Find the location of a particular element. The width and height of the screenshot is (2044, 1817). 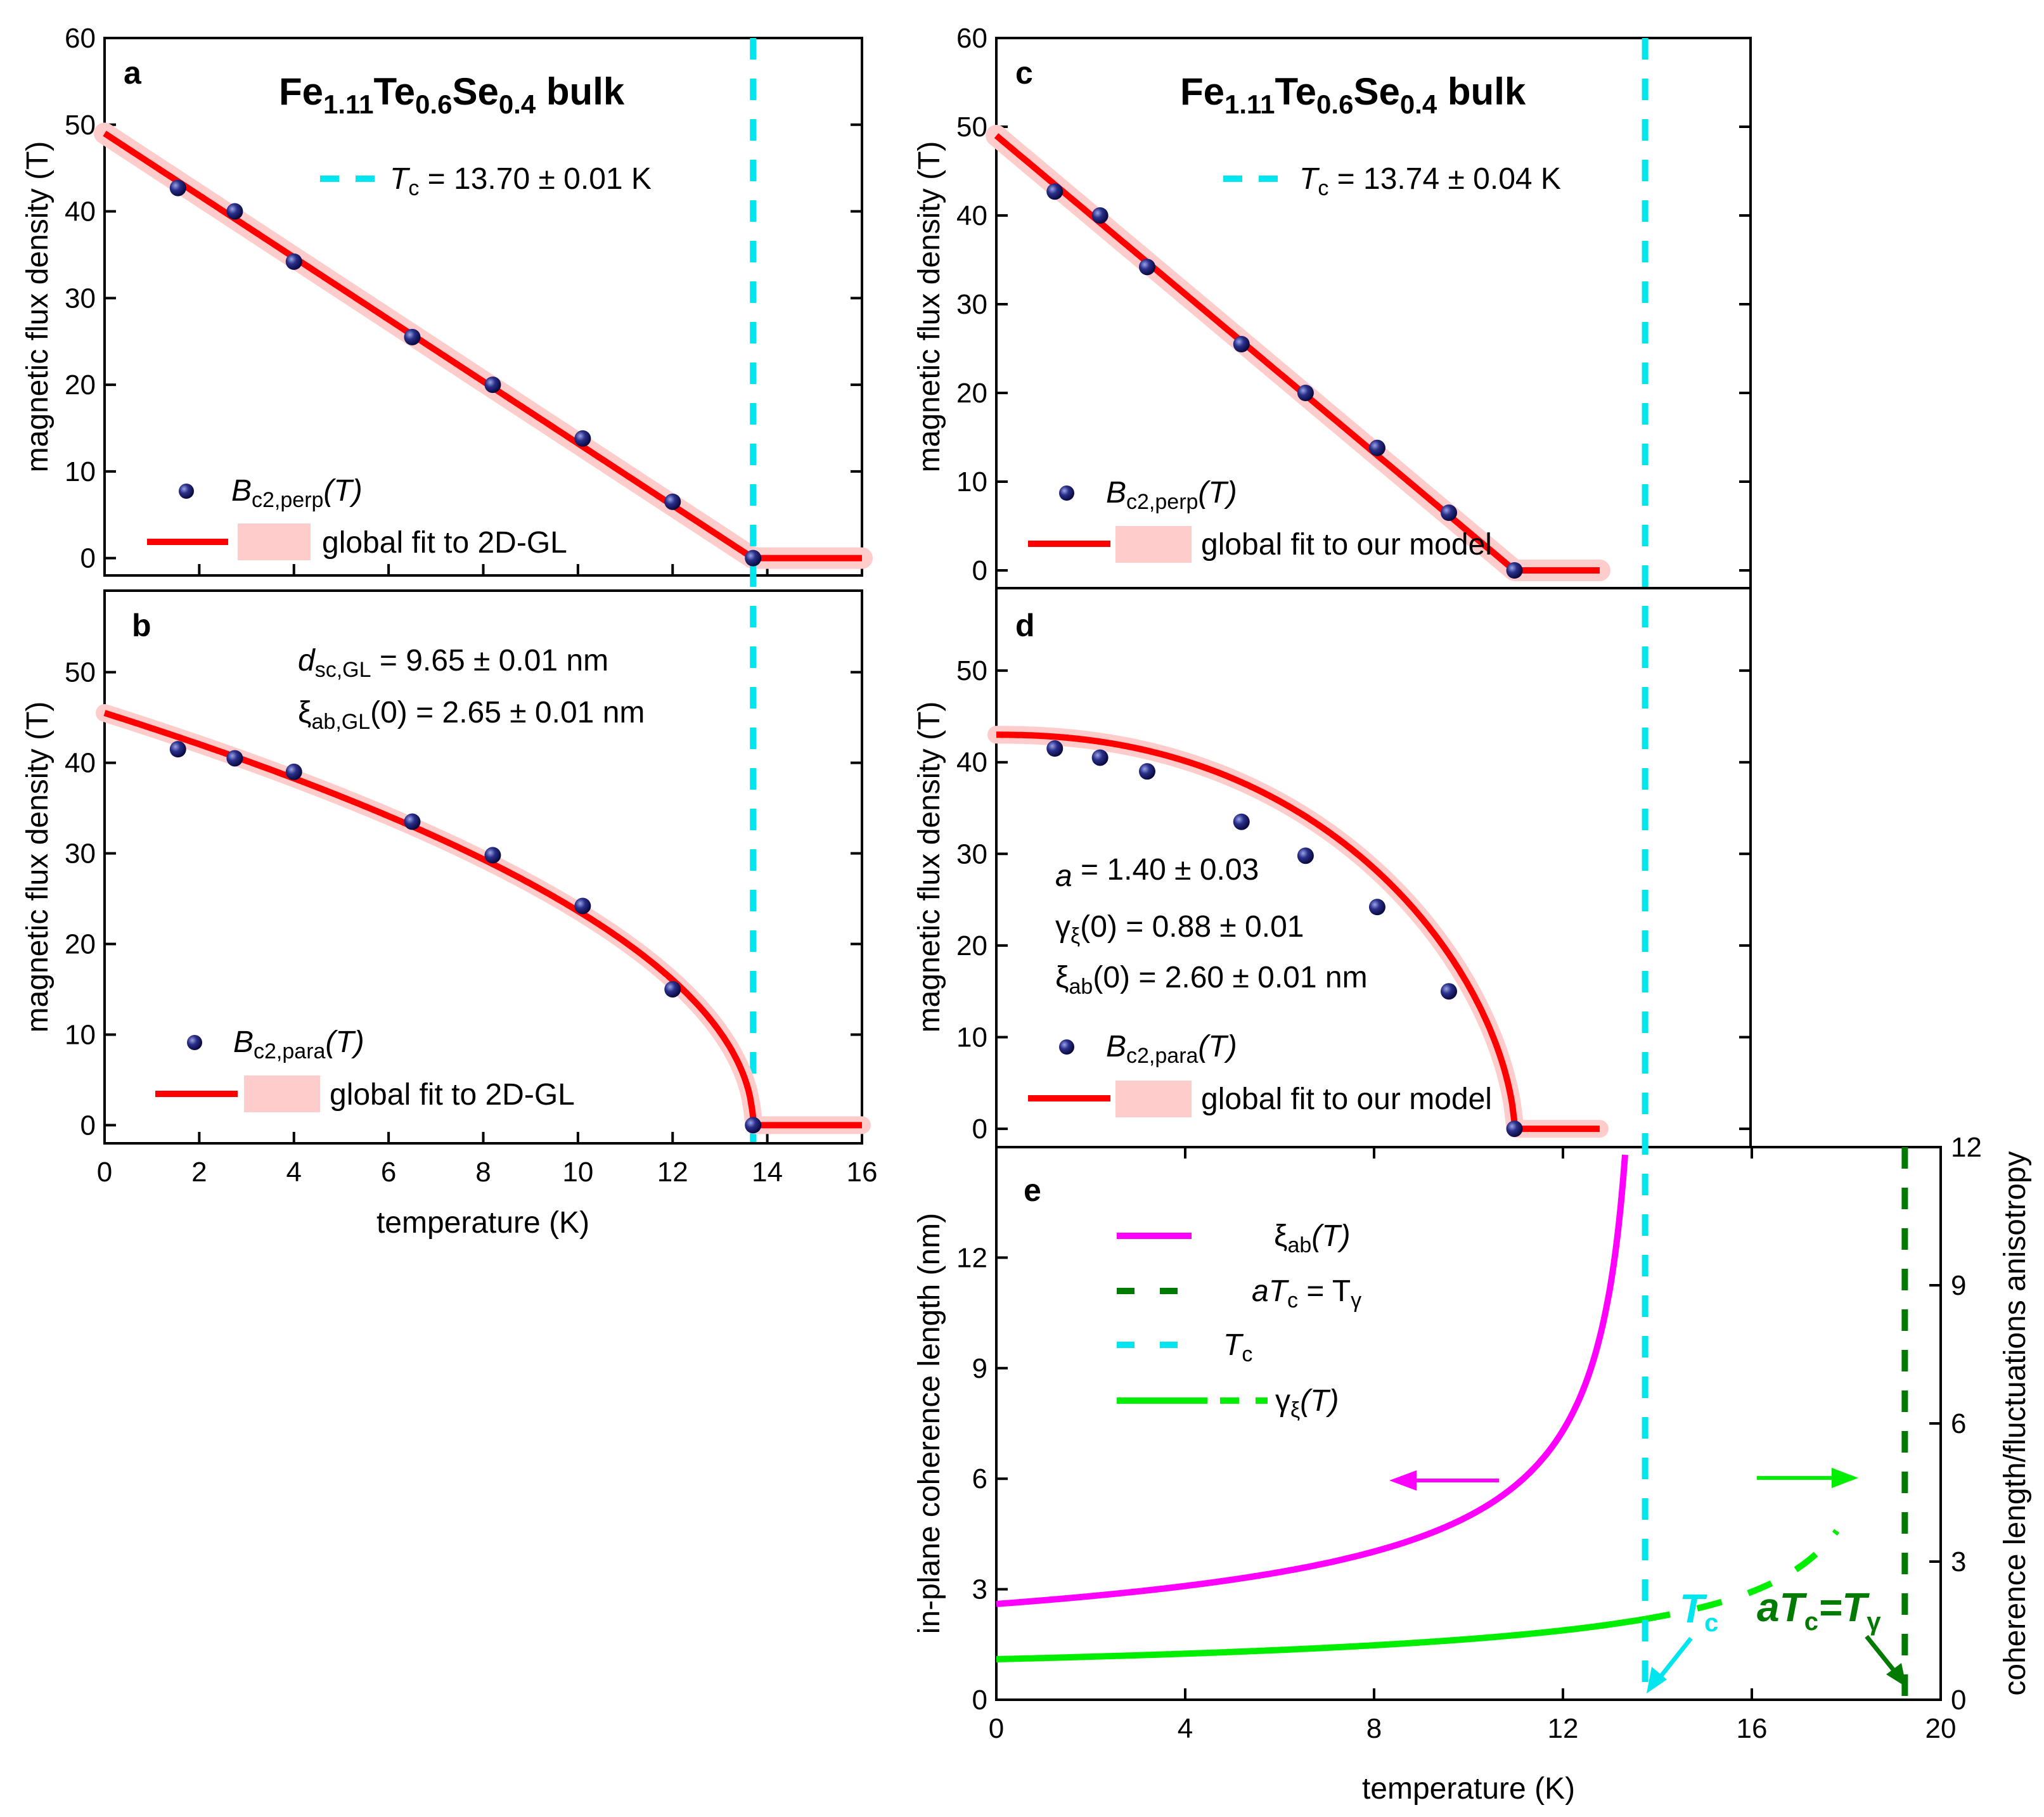

fit-curve is located at coordinates (1298, 932).